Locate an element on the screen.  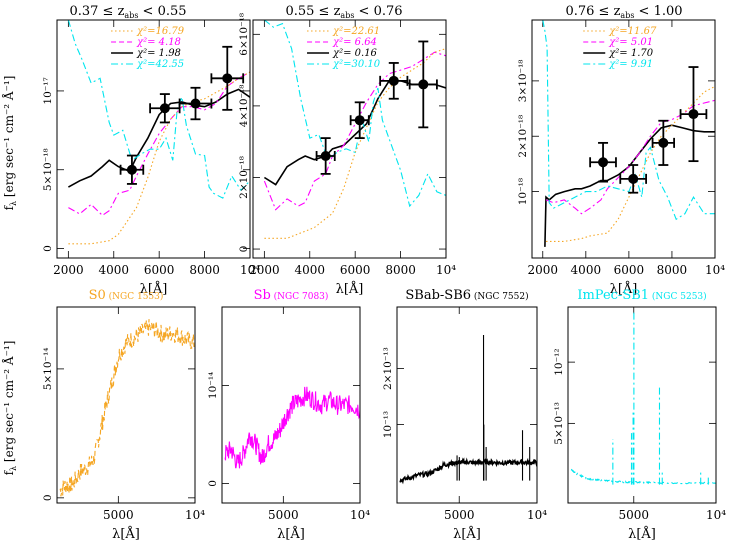
y-tick-label: 10⁻¹⁴ is located at coordinates (213, 385).